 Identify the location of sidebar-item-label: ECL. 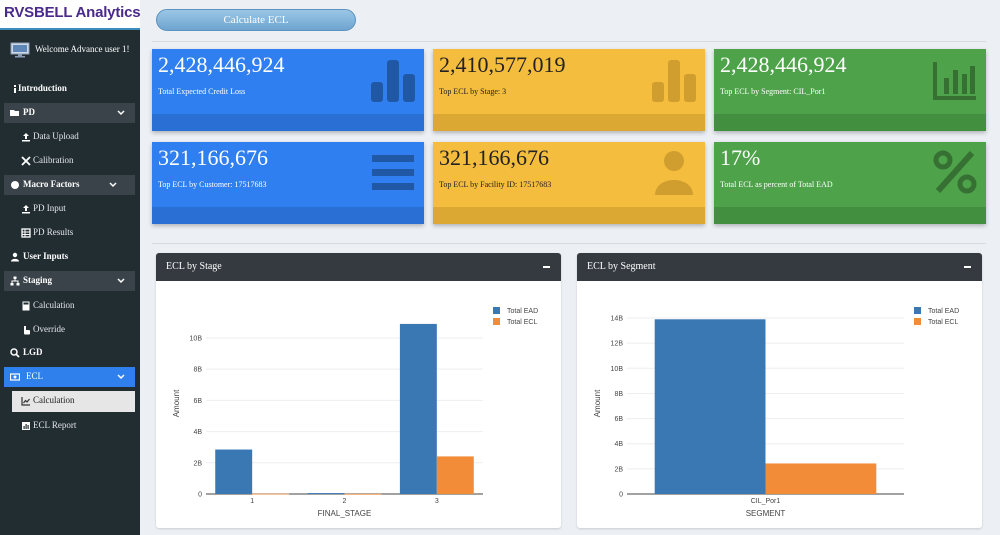
(34, 376).